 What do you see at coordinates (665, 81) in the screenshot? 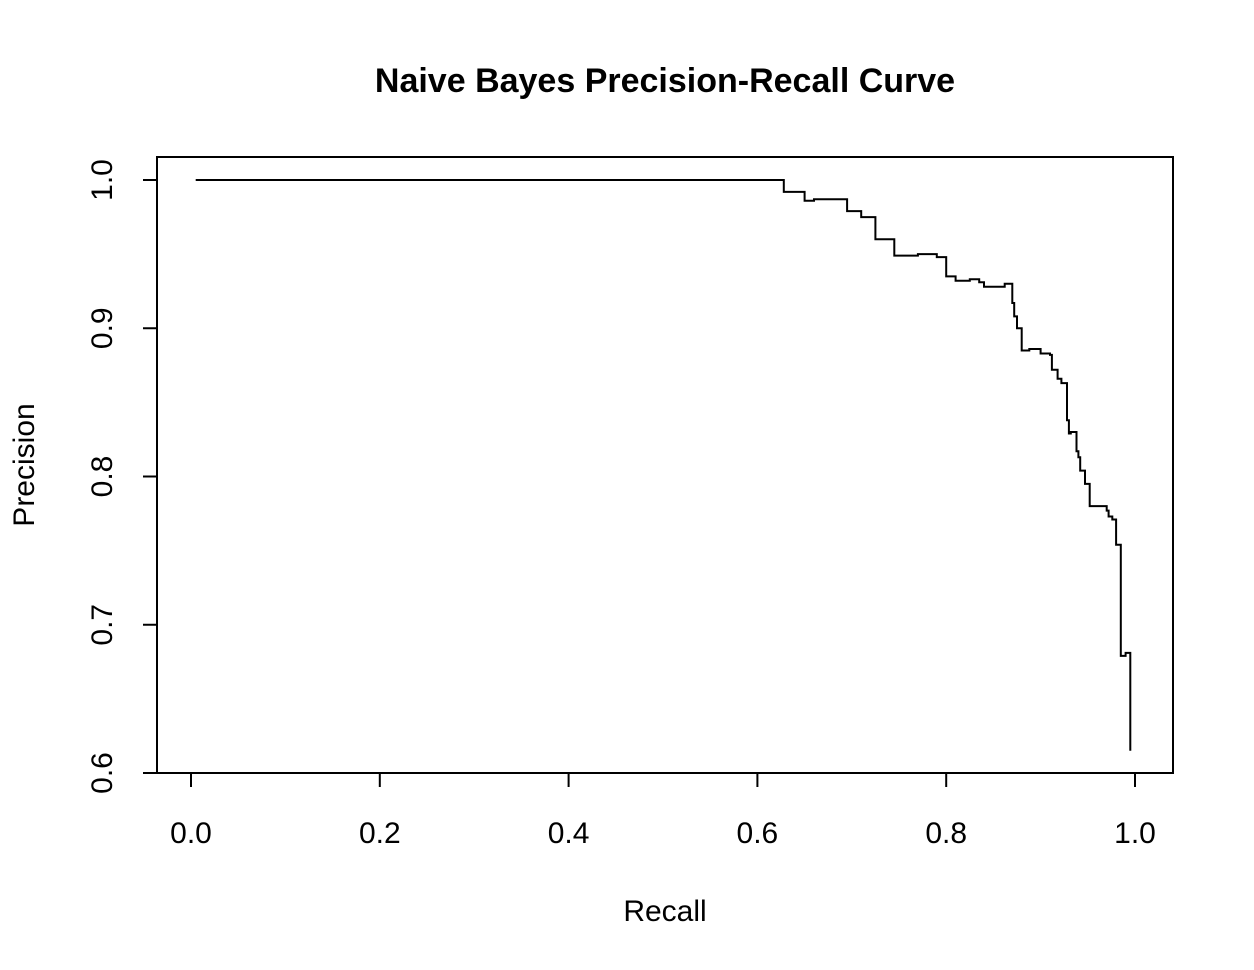
I see `chart-title: Naive Bayes Precision-Recall Curve` at bounding box center [665, 81].